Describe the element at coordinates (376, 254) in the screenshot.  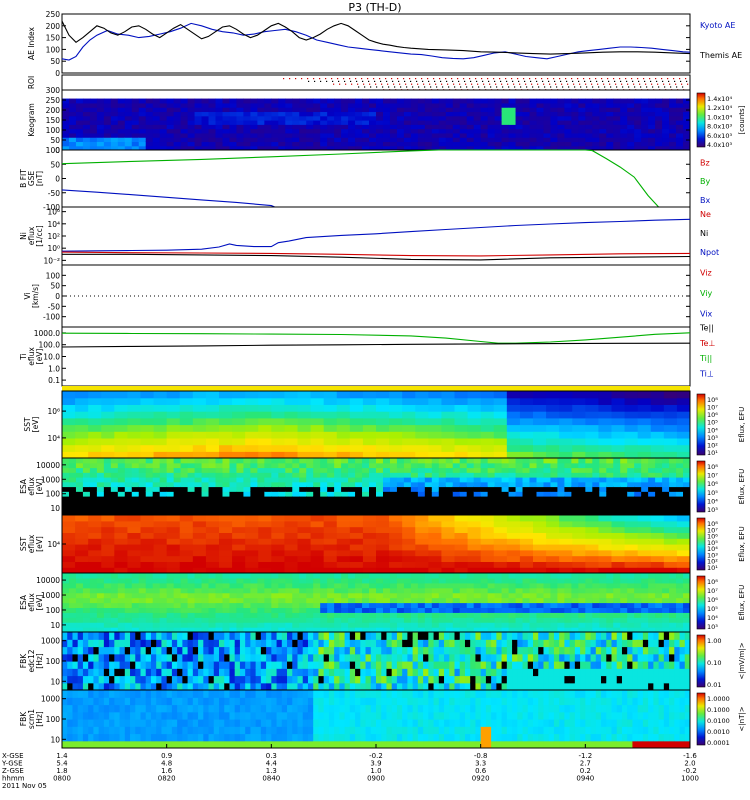
I see `density-series-line` at that location.